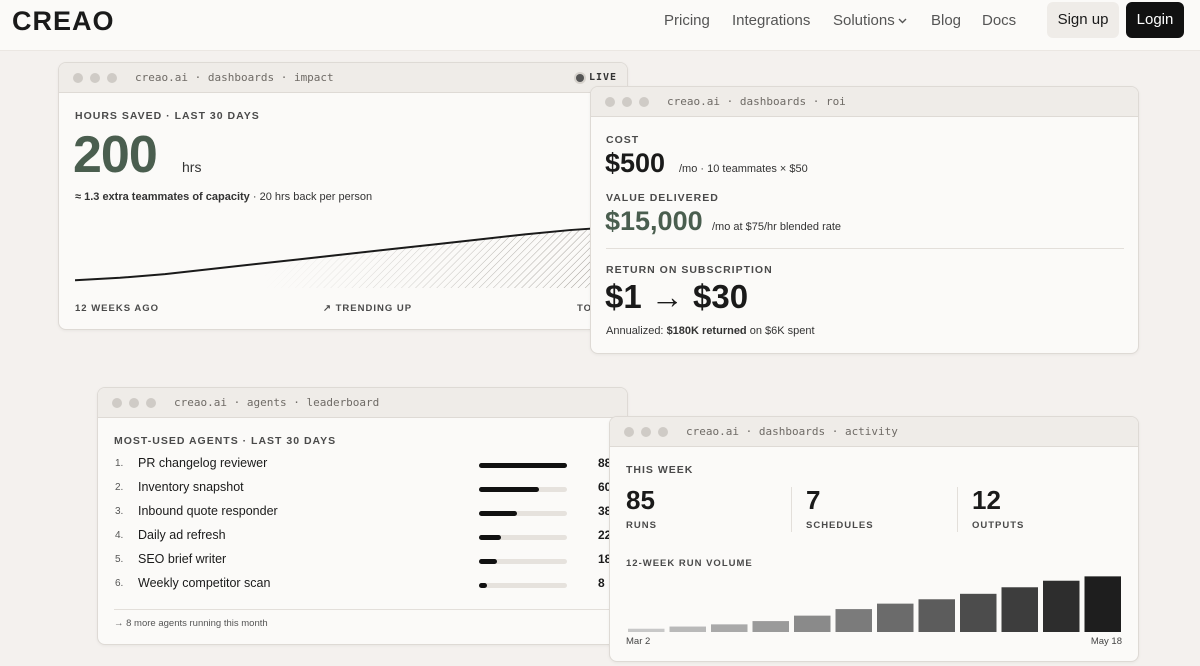 The width and height of the screenshot is (1200, 666). I want to click on trend-chart, so click(345, 256).